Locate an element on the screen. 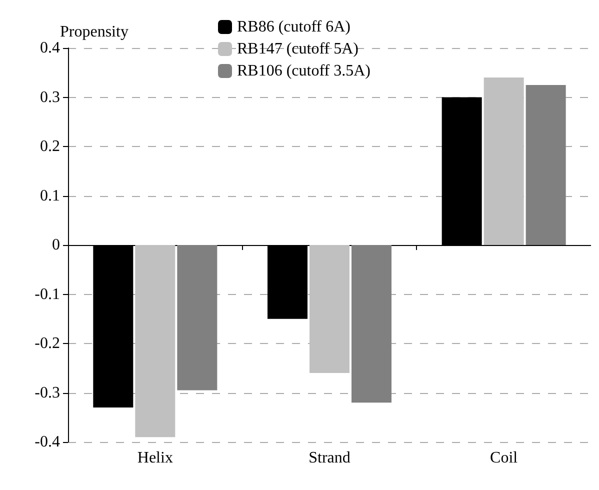 Image resolution: width=599 pixels, height=490 pixels. x-tick-label: Helix is located at coordinates (155, 458).